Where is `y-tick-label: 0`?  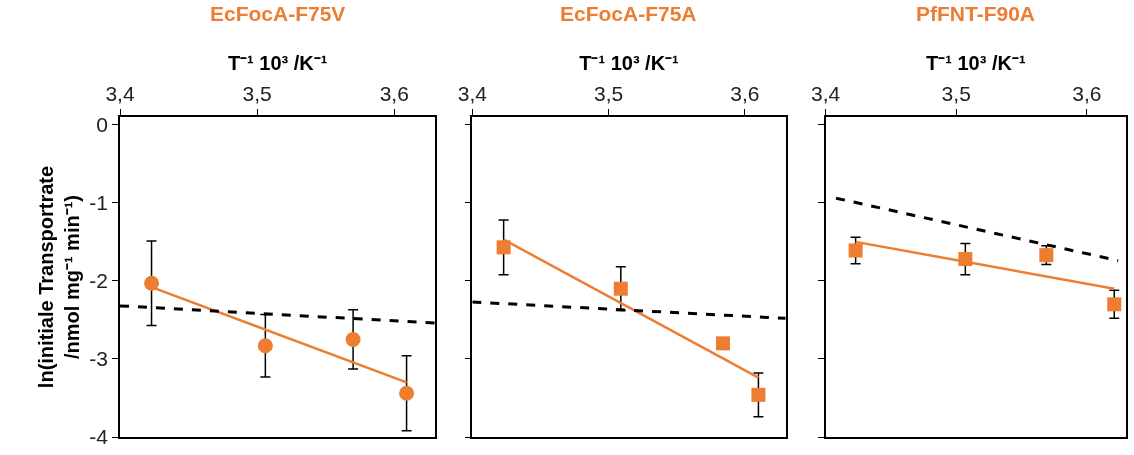
y-tick-label: 0 is located at coordinates (102, 125).